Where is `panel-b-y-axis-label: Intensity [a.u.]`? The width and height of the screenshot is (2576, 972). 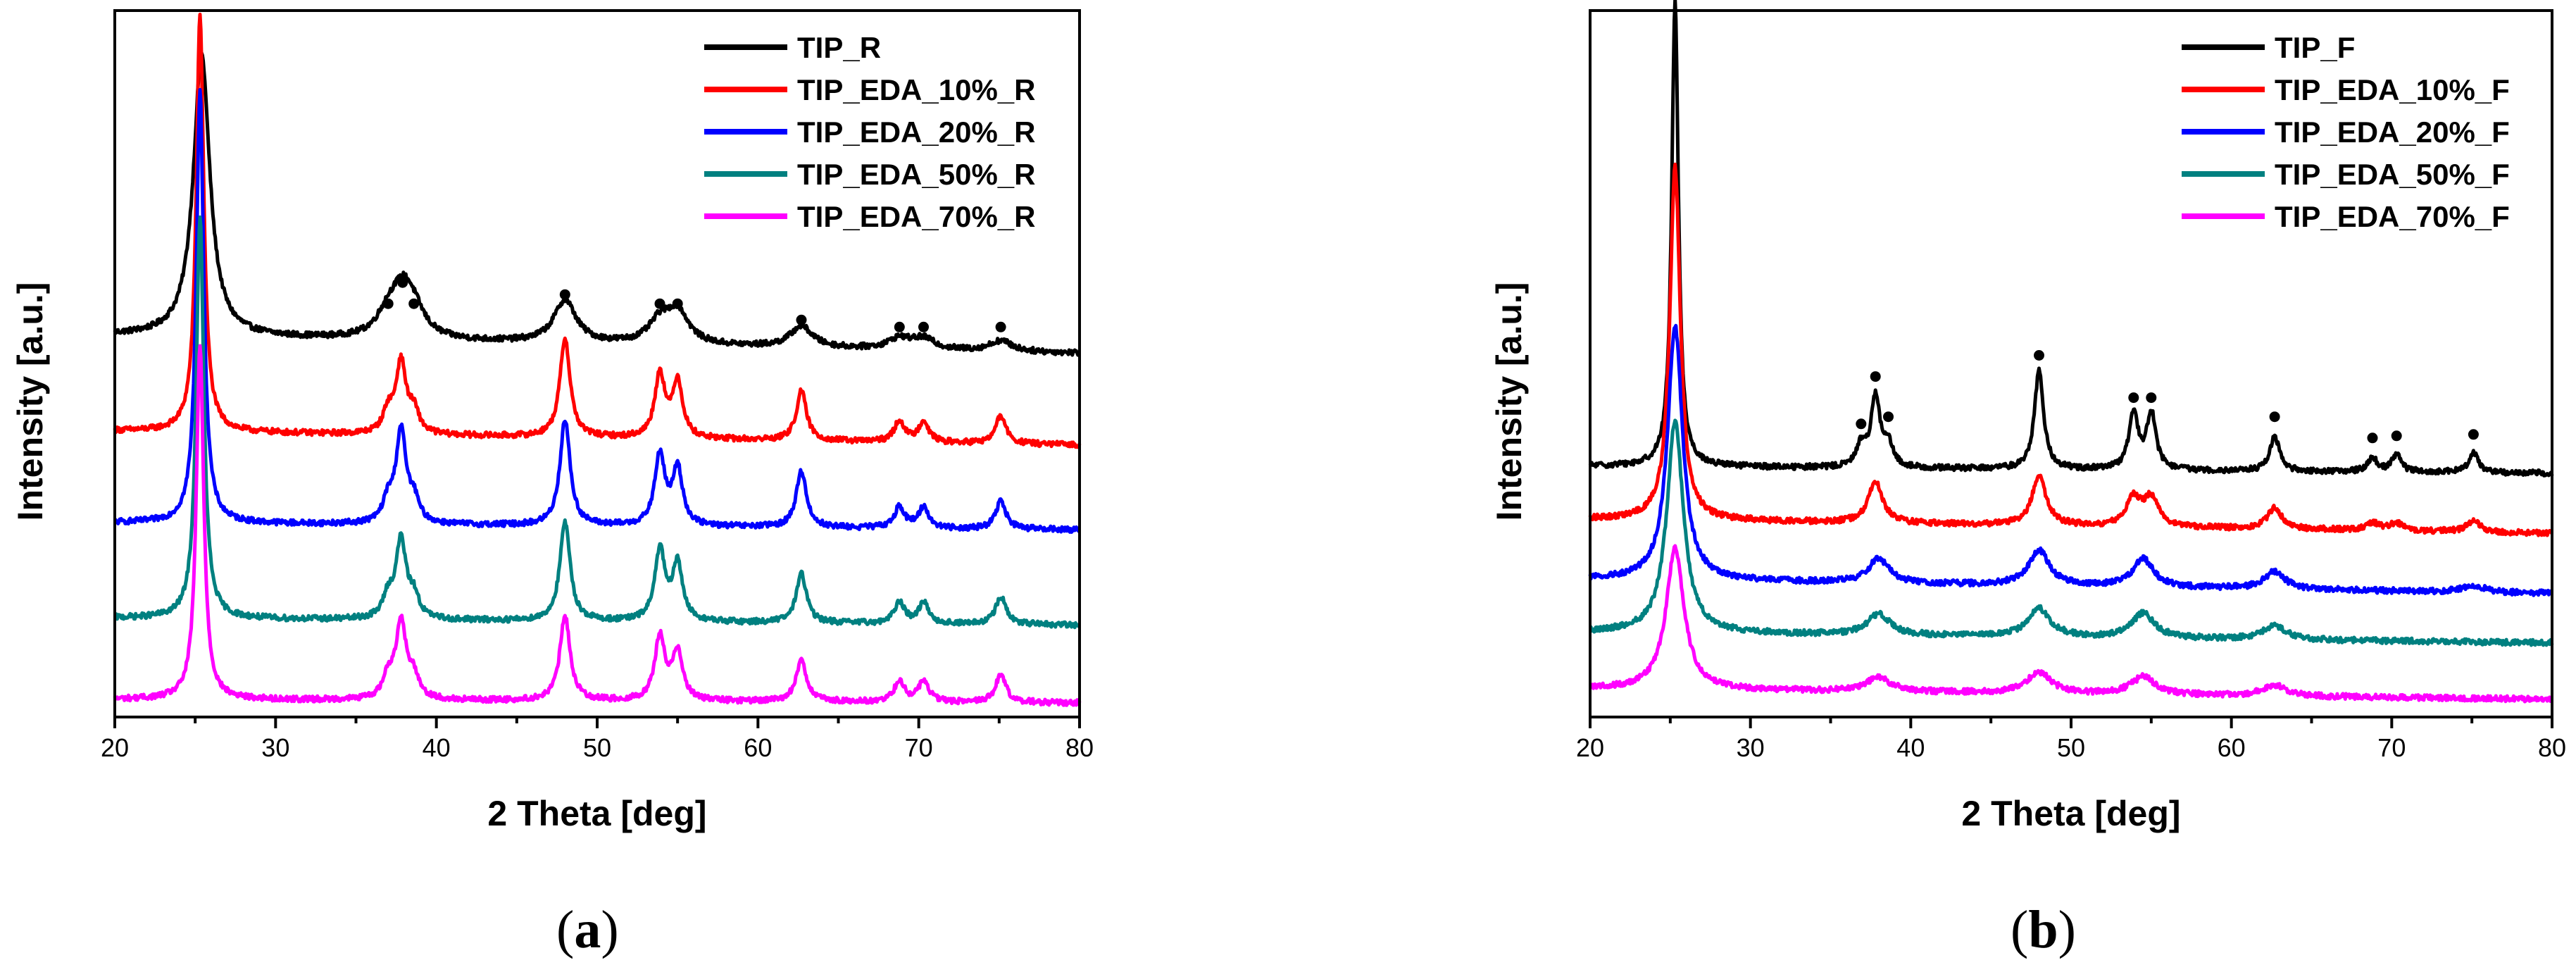 panel-b-y-axis-label: Intensity [a.u.] is located at coordinates (1509, 402).